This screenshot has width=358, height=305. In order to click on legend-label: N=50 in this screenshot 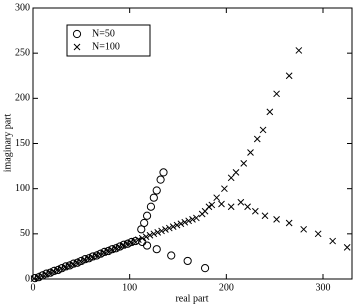, I will do `click(103, 33)`.